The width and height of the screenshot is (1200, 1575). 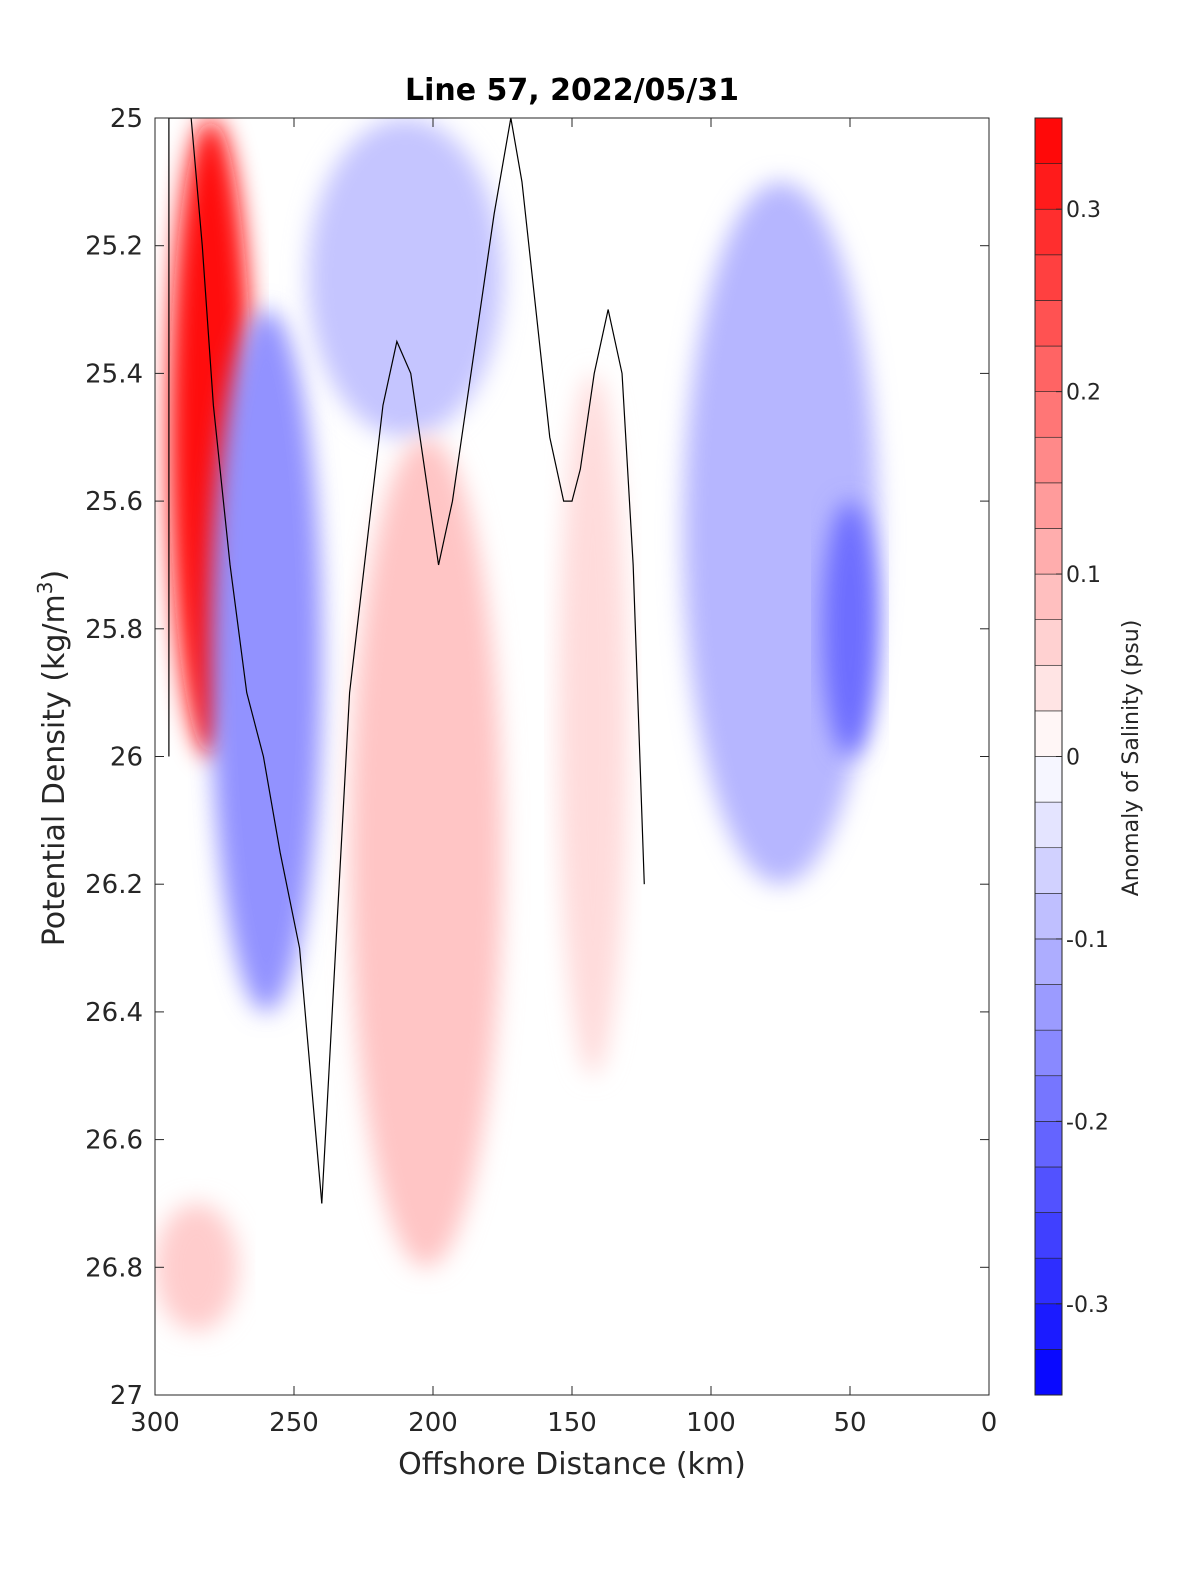 What do you see at coordinates (155, 1423) in the screenshot?
I see `x-tick-label: 300` at bounding box center [155, 1423].